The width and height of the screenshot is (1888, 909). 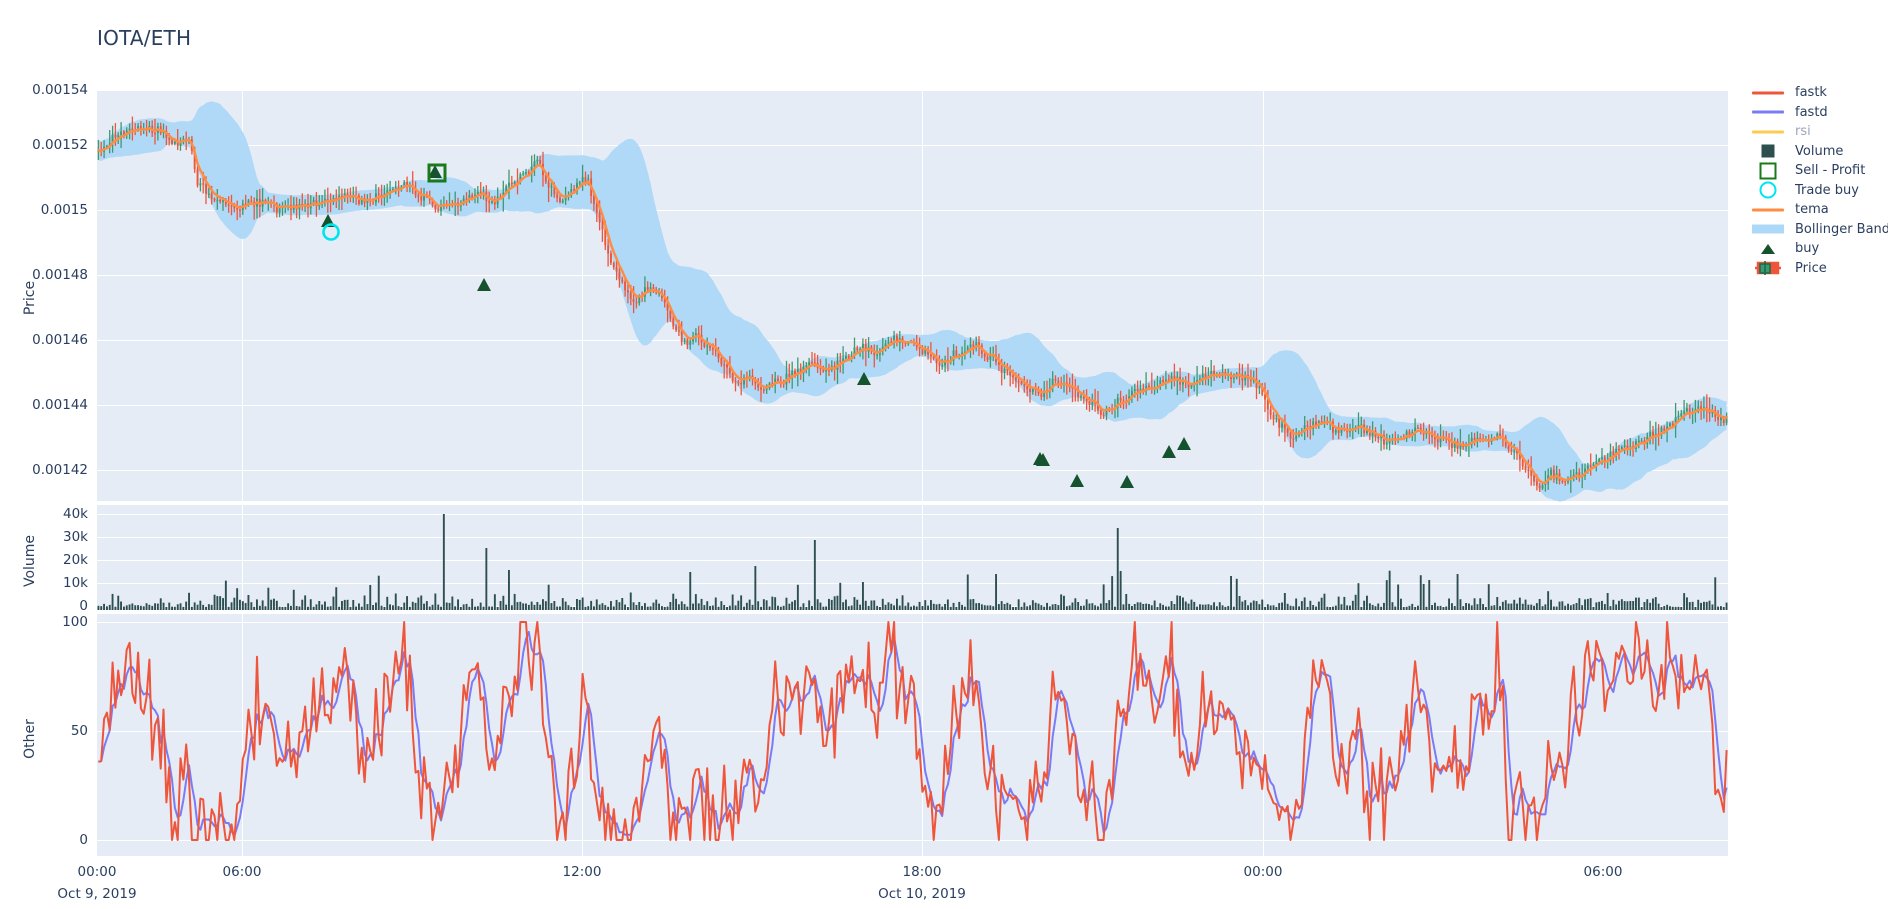 I want to click on y-tick-price: 0.00148, so click(x=60, y=275).